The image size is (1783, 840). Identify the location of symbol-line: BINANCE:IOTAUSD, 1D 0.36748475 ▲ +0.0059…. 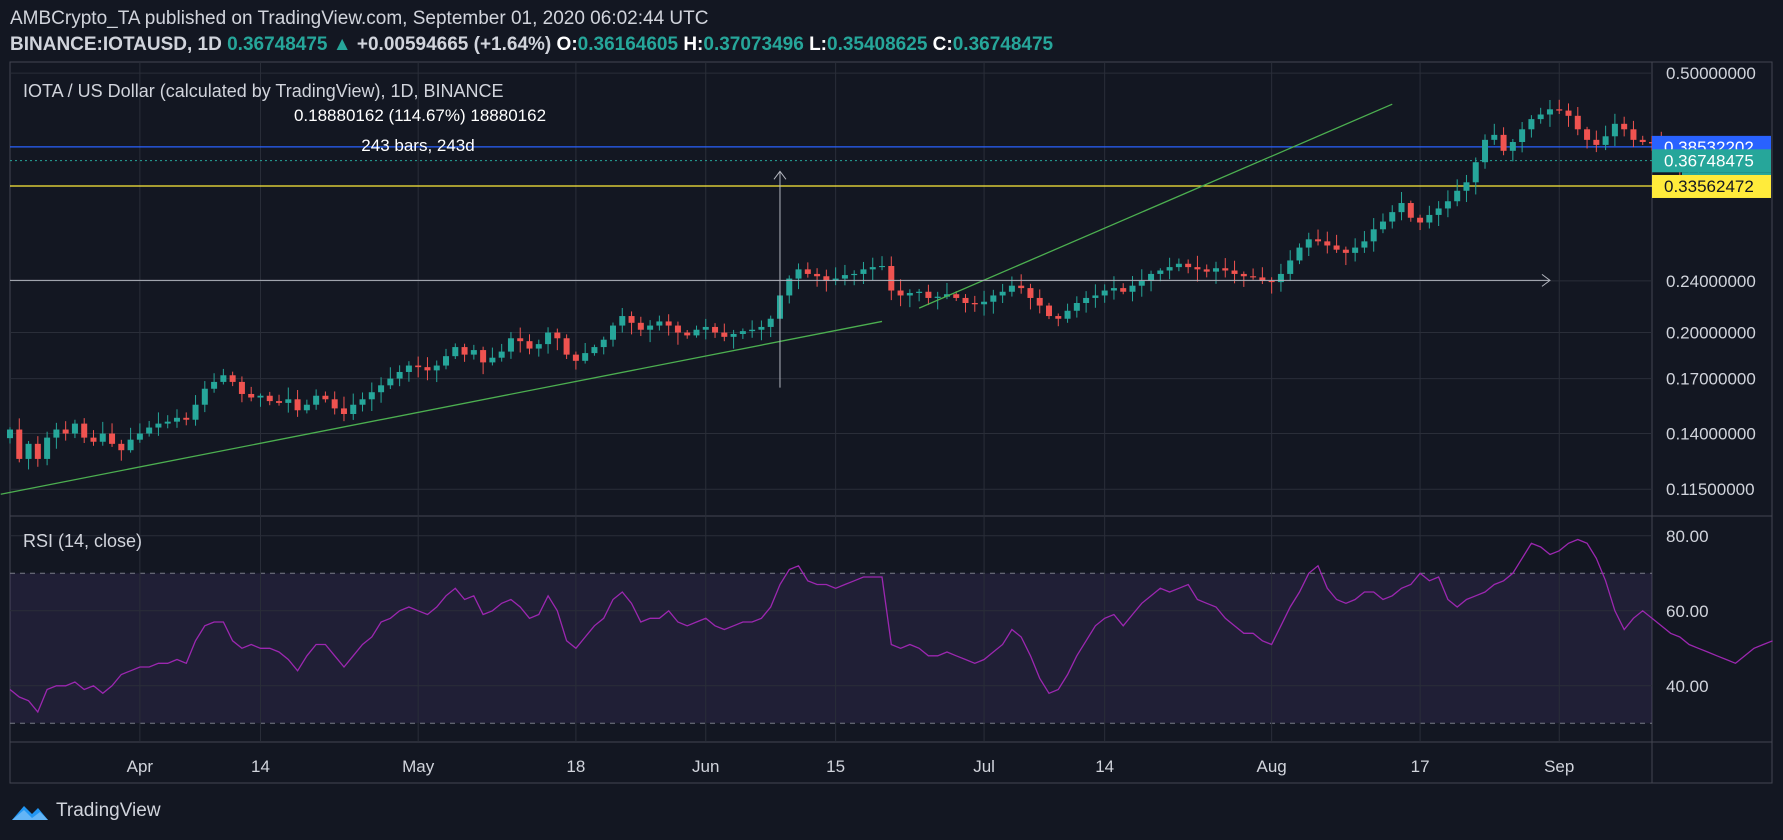
(531, 45).